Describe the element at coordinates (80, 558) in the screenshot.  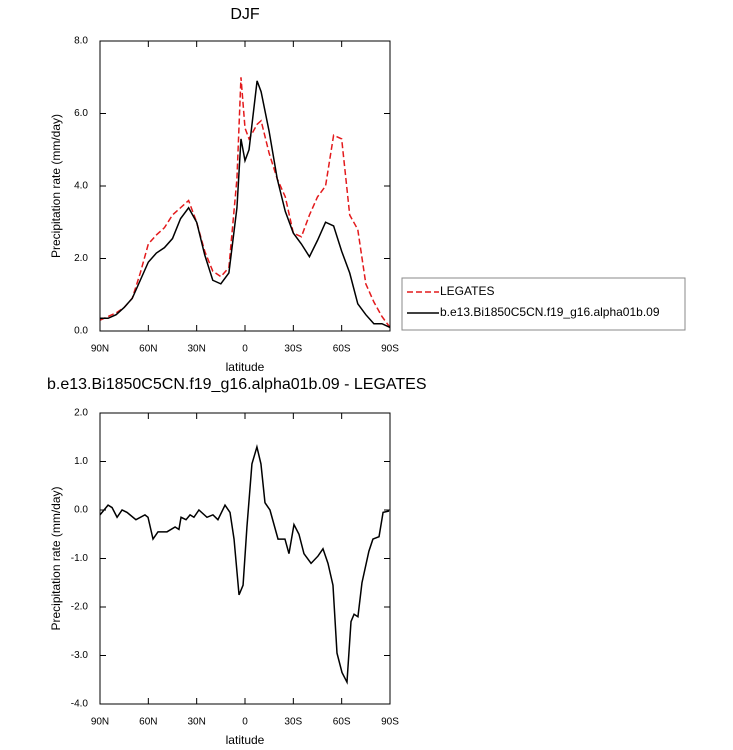
I see `y-tick-label: -1.0` at that location.